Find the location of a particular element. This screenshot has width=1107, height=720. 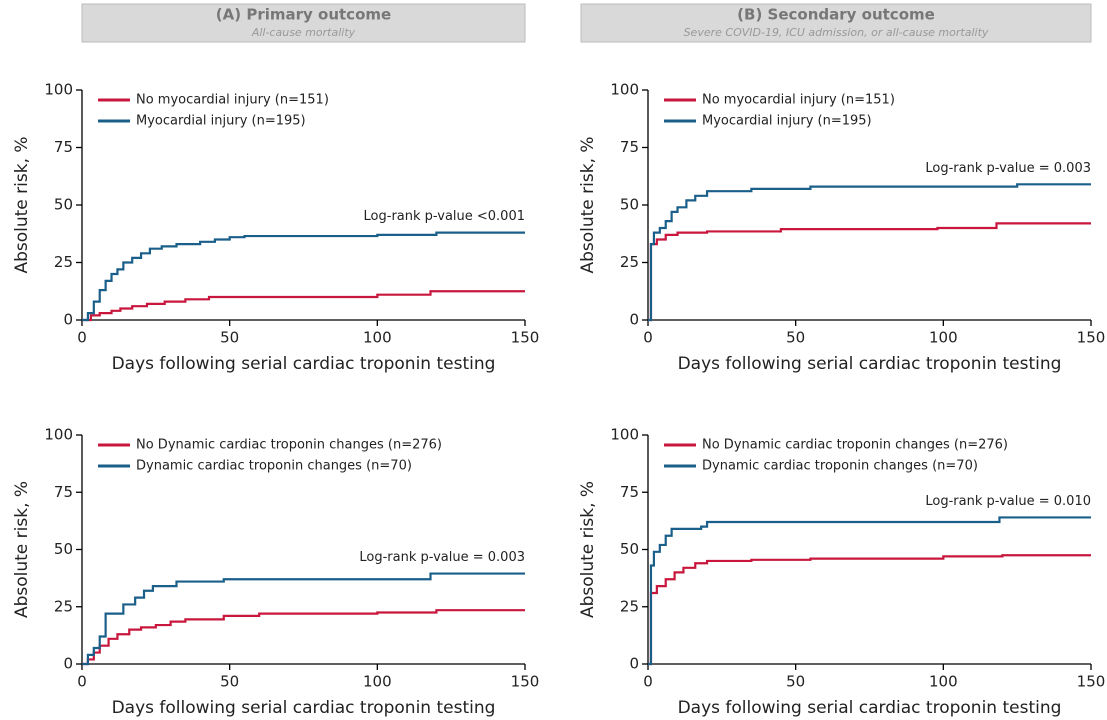

header-title: (A) Primary outcome is located at coordinates (303, 15).